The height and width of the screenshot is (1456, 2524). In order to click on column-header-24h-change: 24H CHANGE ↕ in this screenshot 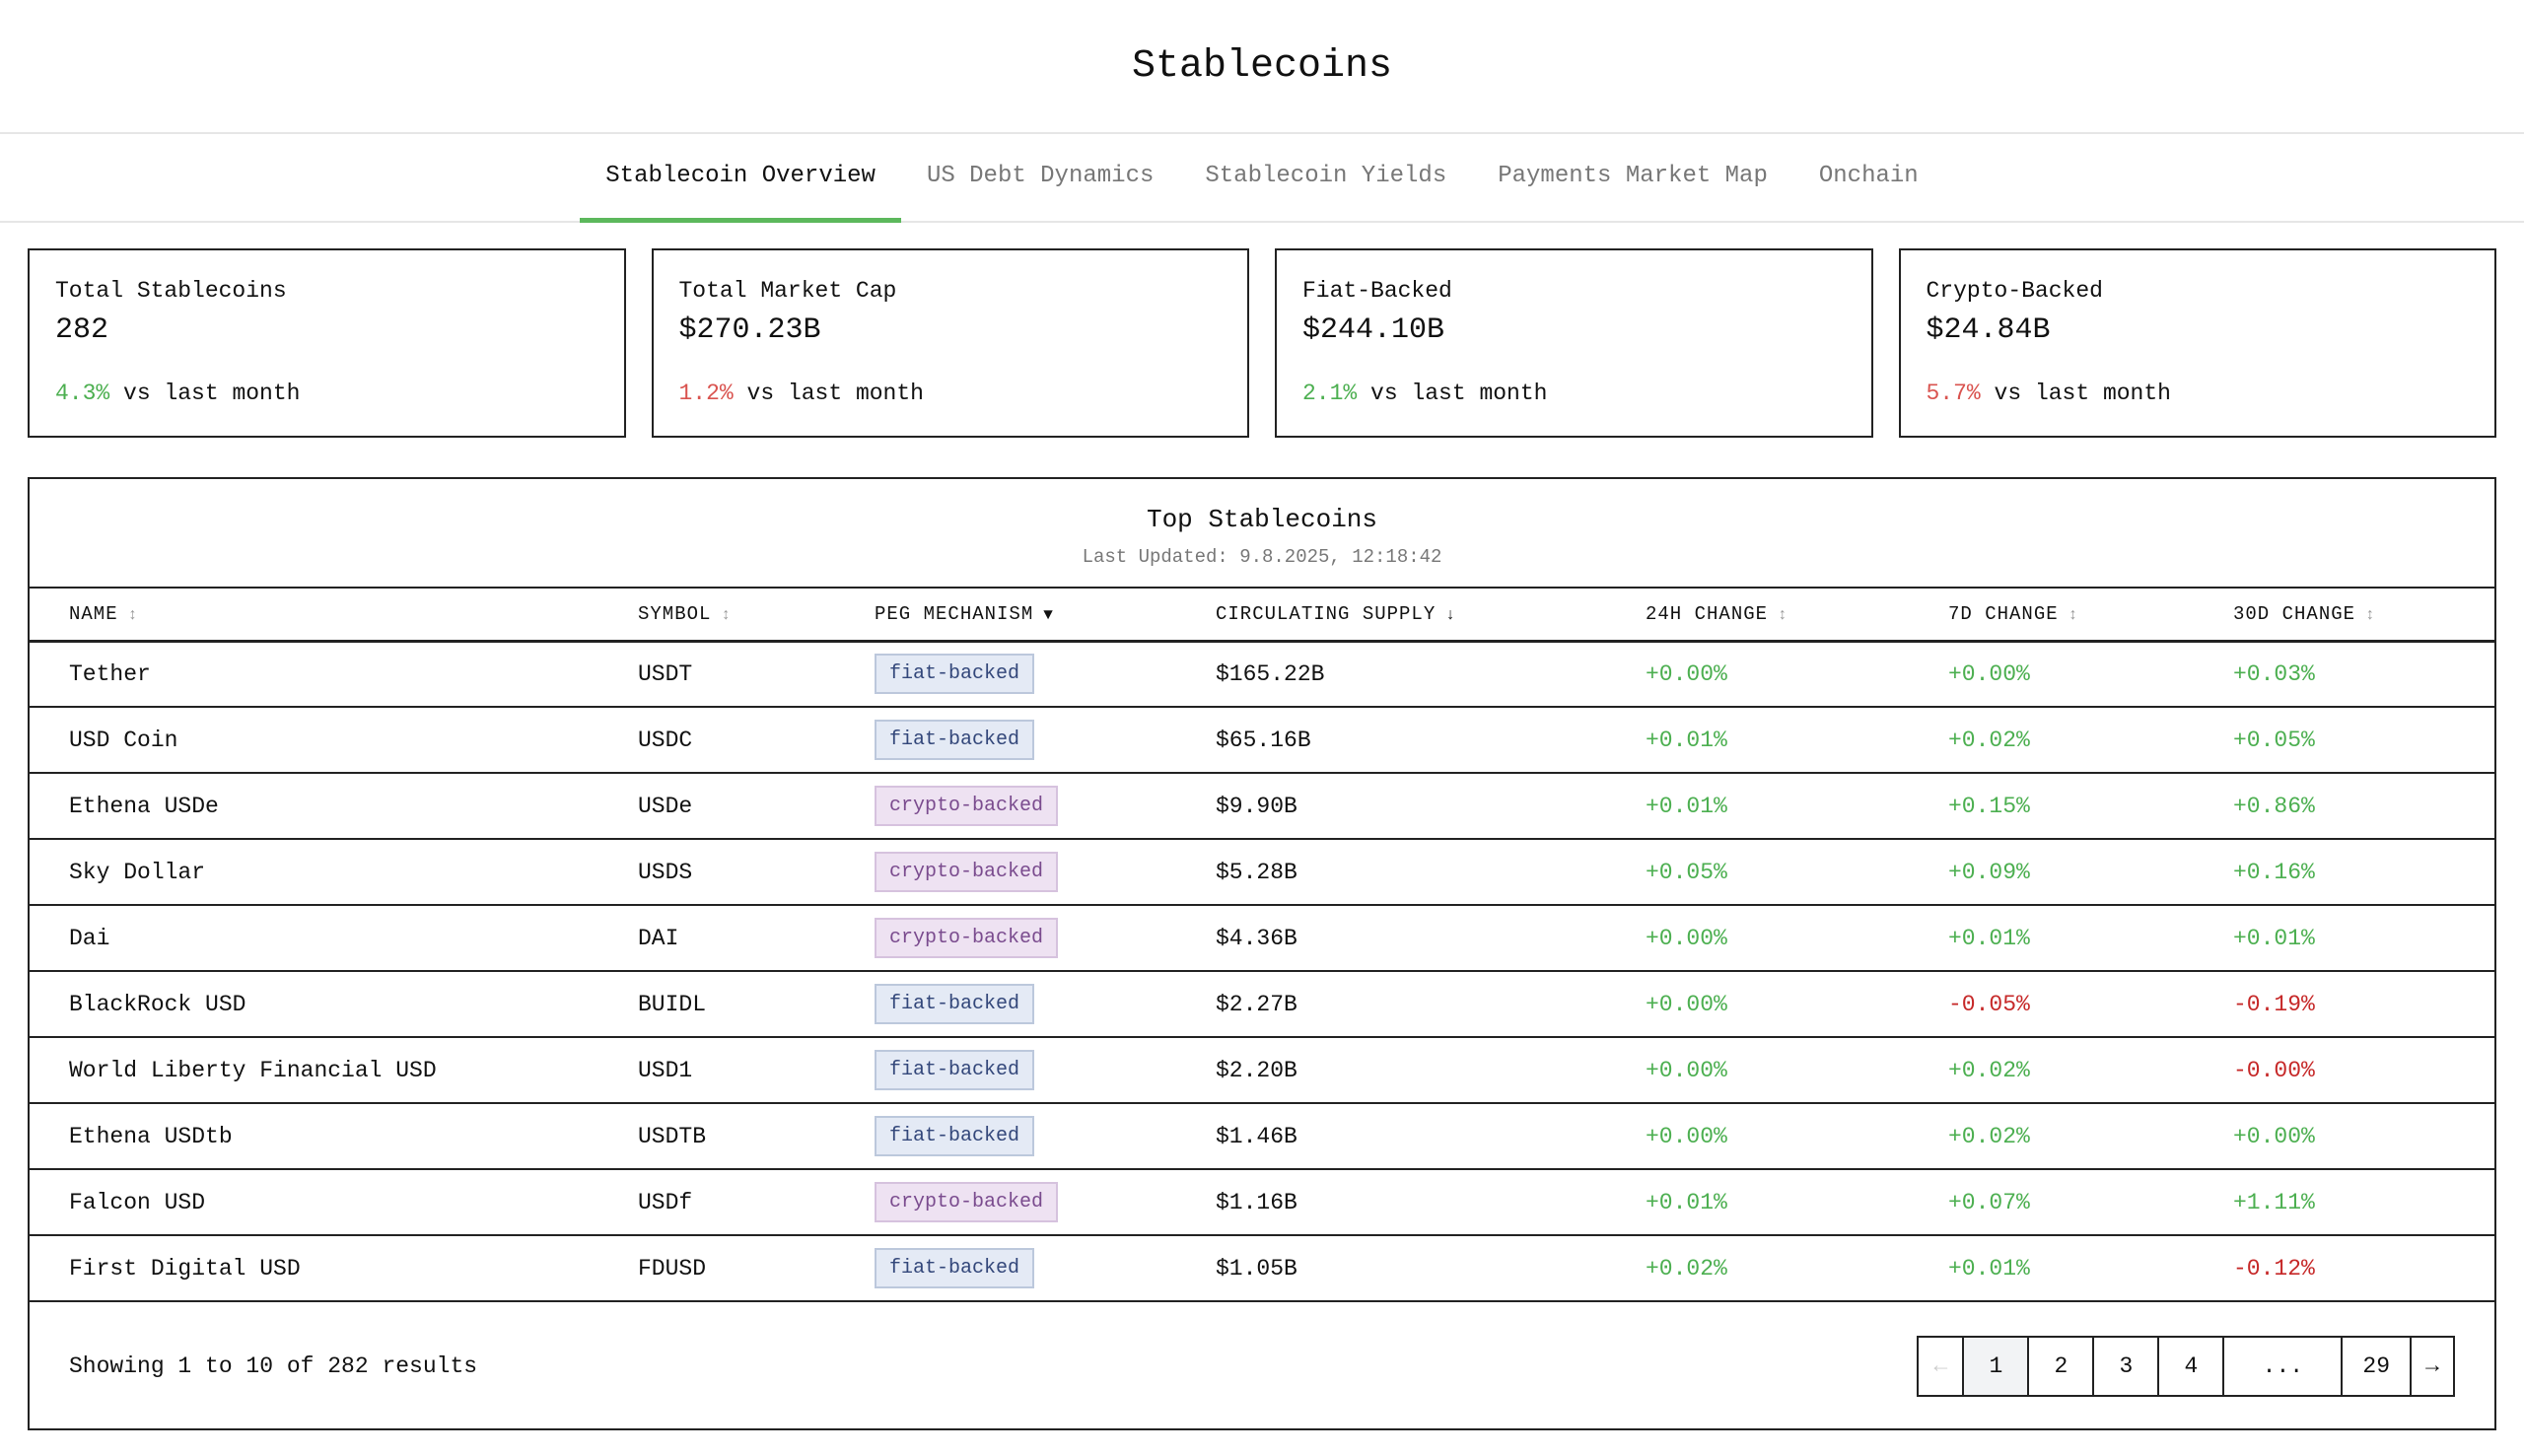, I will do `click(1797, 616)`.